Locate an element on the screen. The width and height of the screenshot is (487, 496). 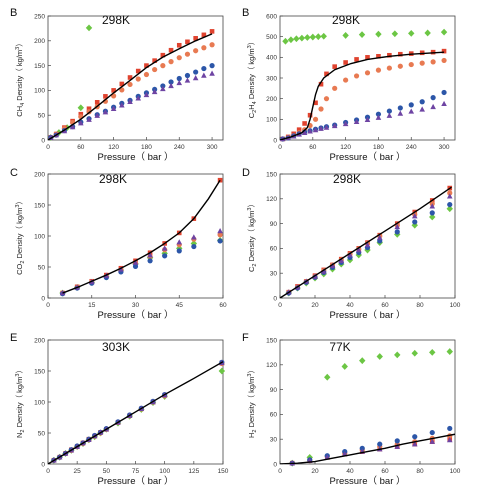
x-axis-label: Pressure（ bar ） is located at coordinates (367, 157).